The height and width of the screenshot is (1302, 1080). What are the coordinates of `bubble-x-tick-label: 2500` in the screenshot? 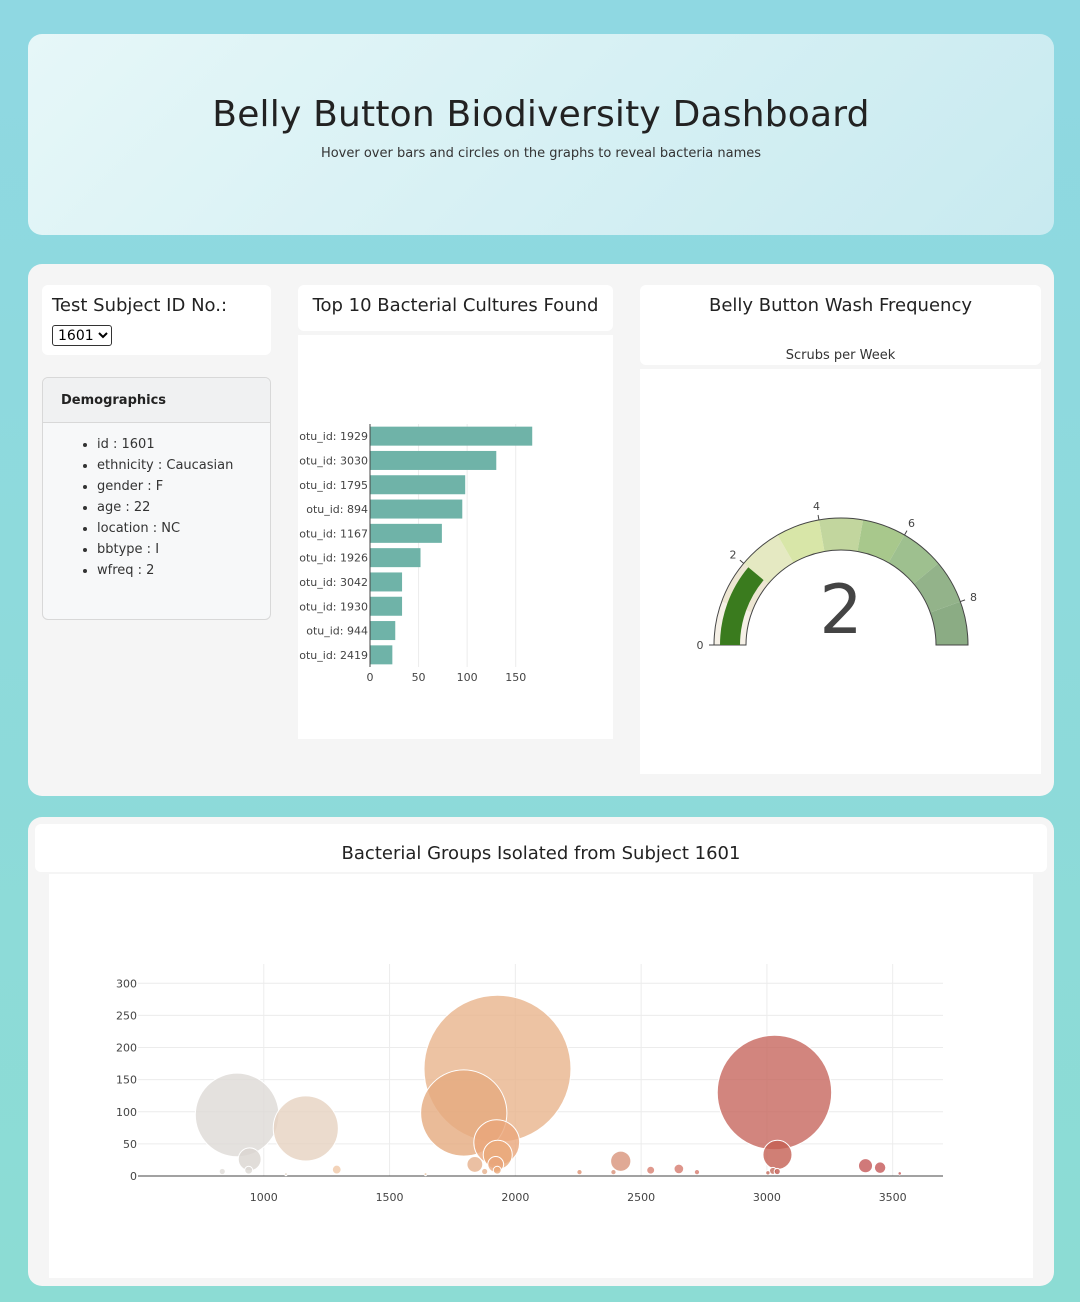 It's located at (641, 1197).